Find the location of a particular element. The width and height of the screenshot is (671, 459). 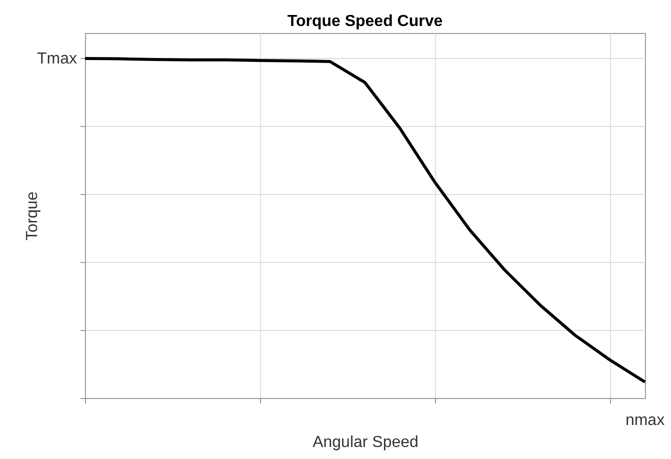

text: nmax is located at coordinates (645, 420).